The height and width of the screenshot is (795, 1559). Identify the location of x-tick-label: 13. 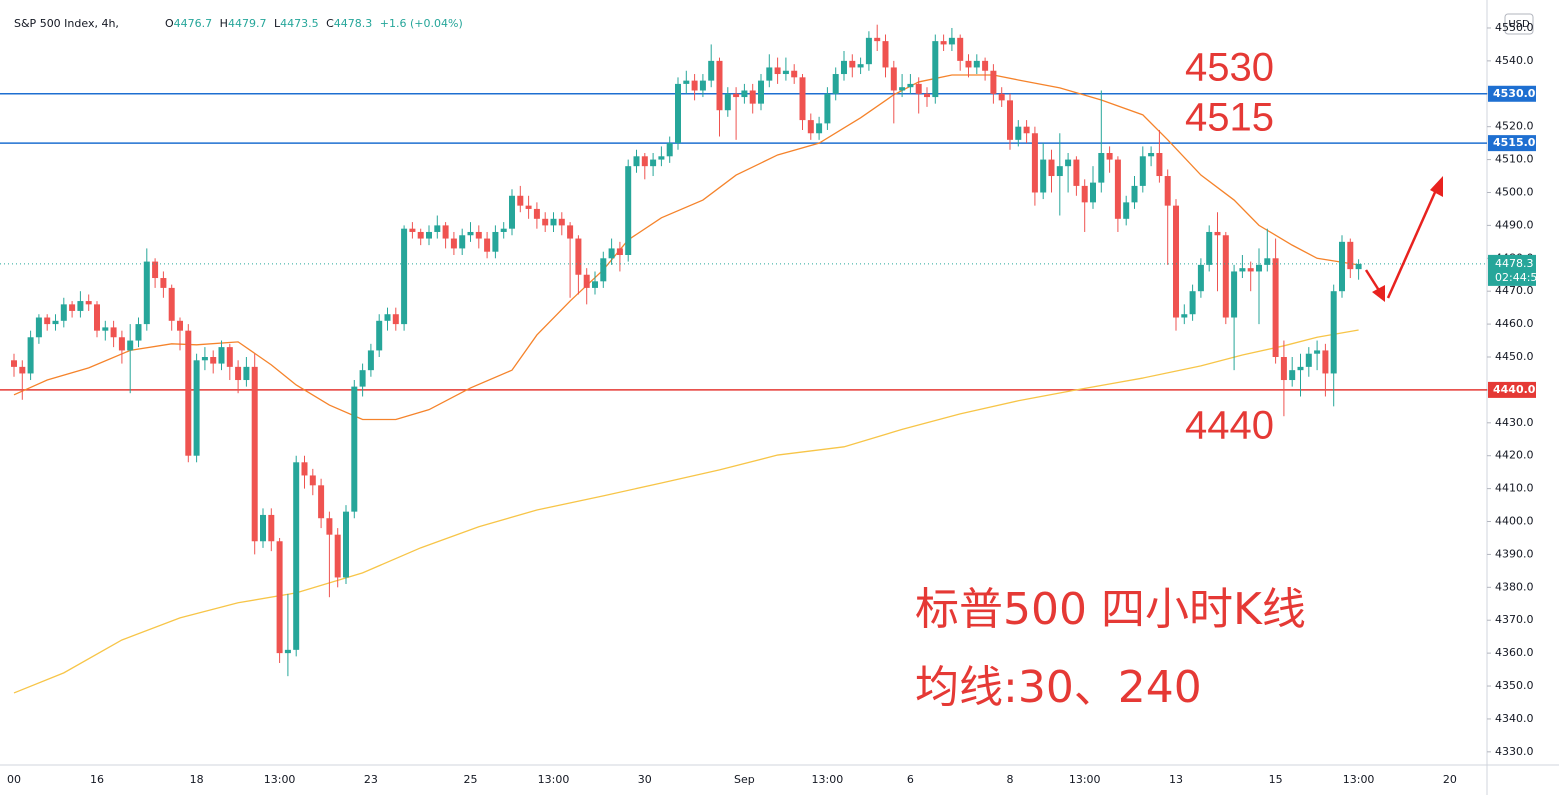
(1176, 779).